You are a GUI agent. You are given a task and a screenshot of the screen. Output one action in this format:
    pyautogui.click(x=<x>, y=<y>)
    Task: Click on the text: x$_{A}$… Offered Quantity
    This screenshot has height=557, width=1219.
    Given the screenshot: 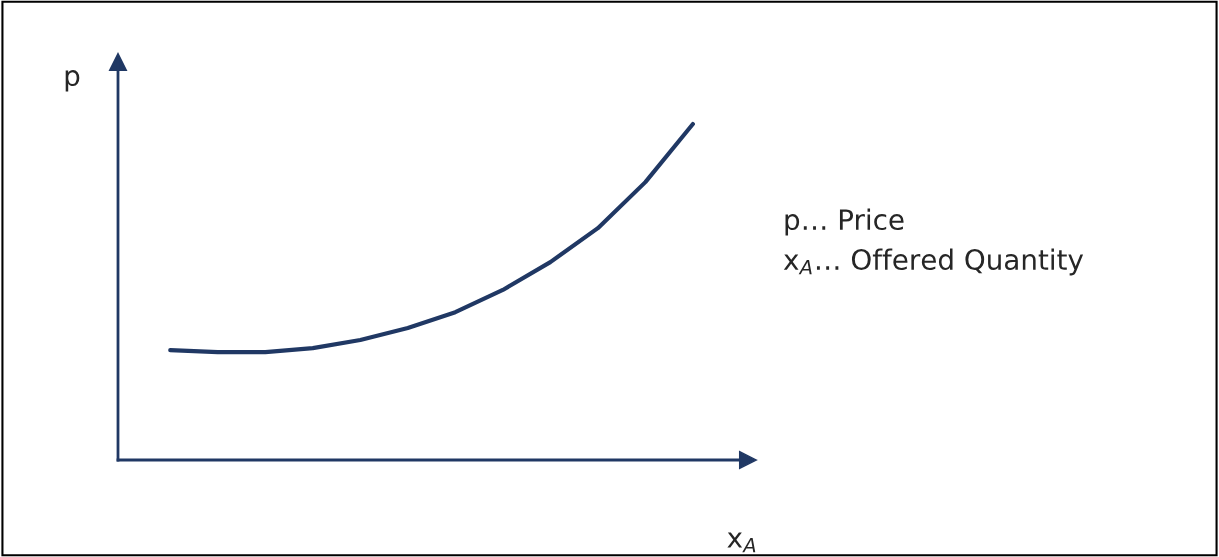 What is the action you would take?
    pyautogui.click(x=933, y=262)
    